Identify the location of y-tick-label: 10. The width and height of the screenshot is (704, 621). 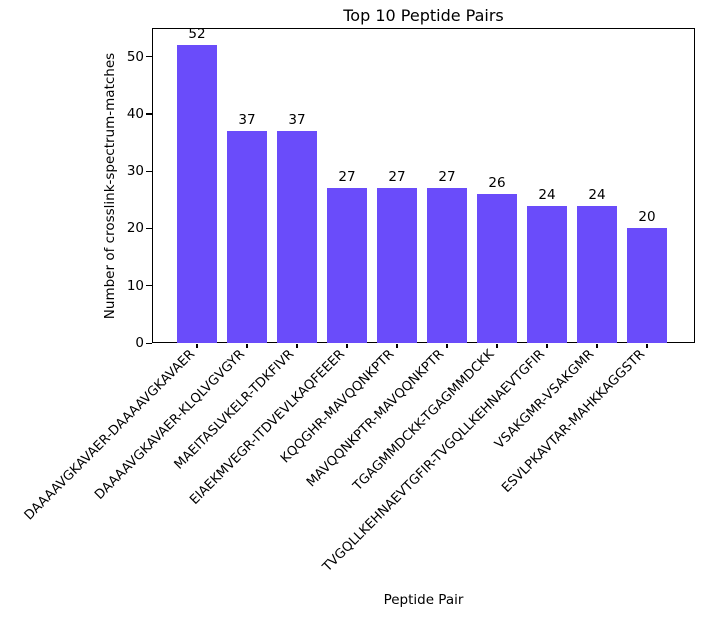
(135, 285).